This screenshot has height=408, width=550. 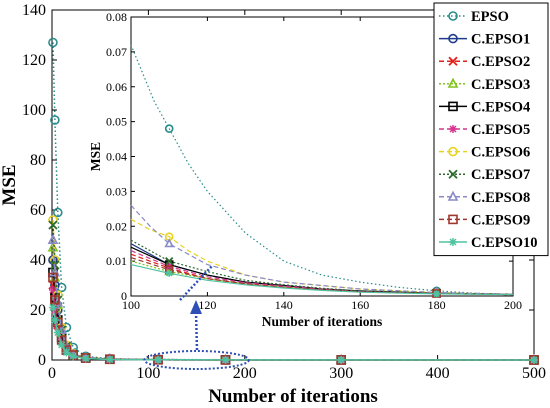 What do you see at coordinates (148, 373) in the screenshot?
I see `main-x-tick-label: 100` at bounding box center [148, 373].